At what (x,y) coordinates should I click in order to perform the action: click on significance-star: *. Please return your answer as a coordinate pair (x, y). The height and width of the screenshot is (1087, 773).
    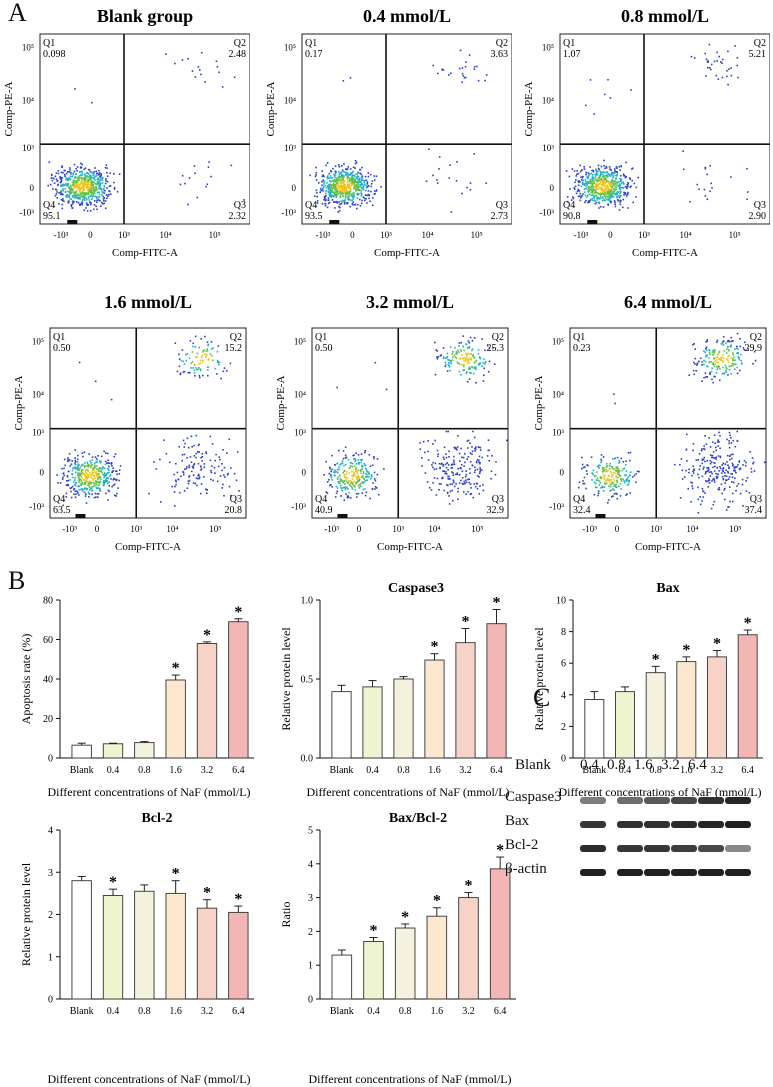
    Looking at the image, I should click on (748, 623).